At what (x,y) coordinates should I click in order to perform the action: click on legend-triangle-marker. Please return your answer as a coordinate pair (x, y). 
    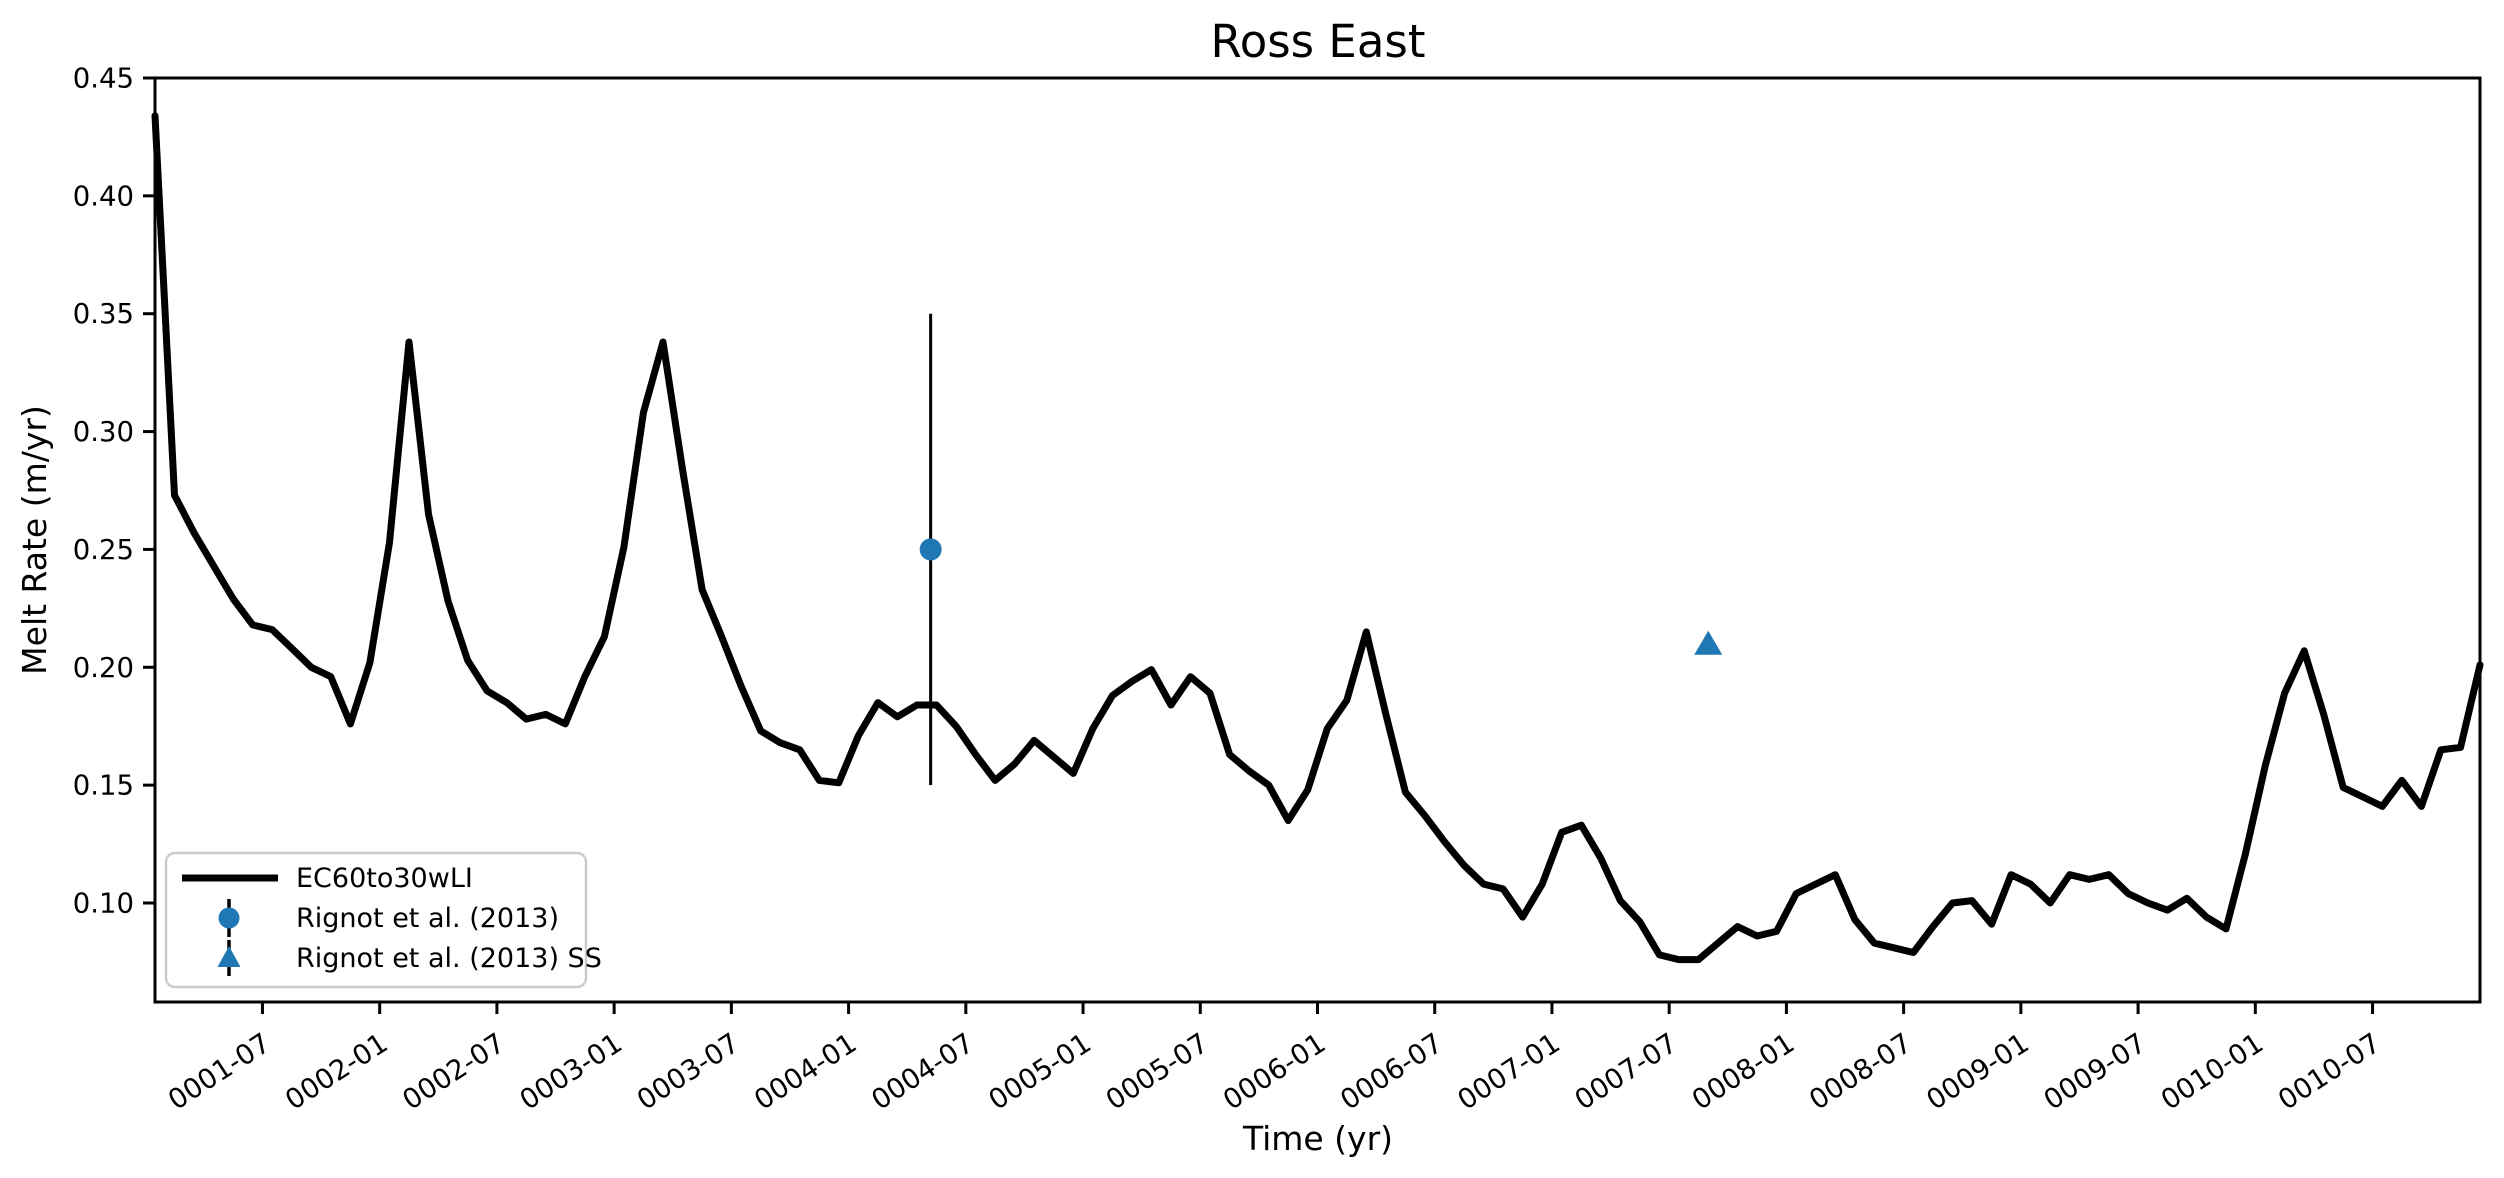
    Looking at the image, I should click on (229, 956).